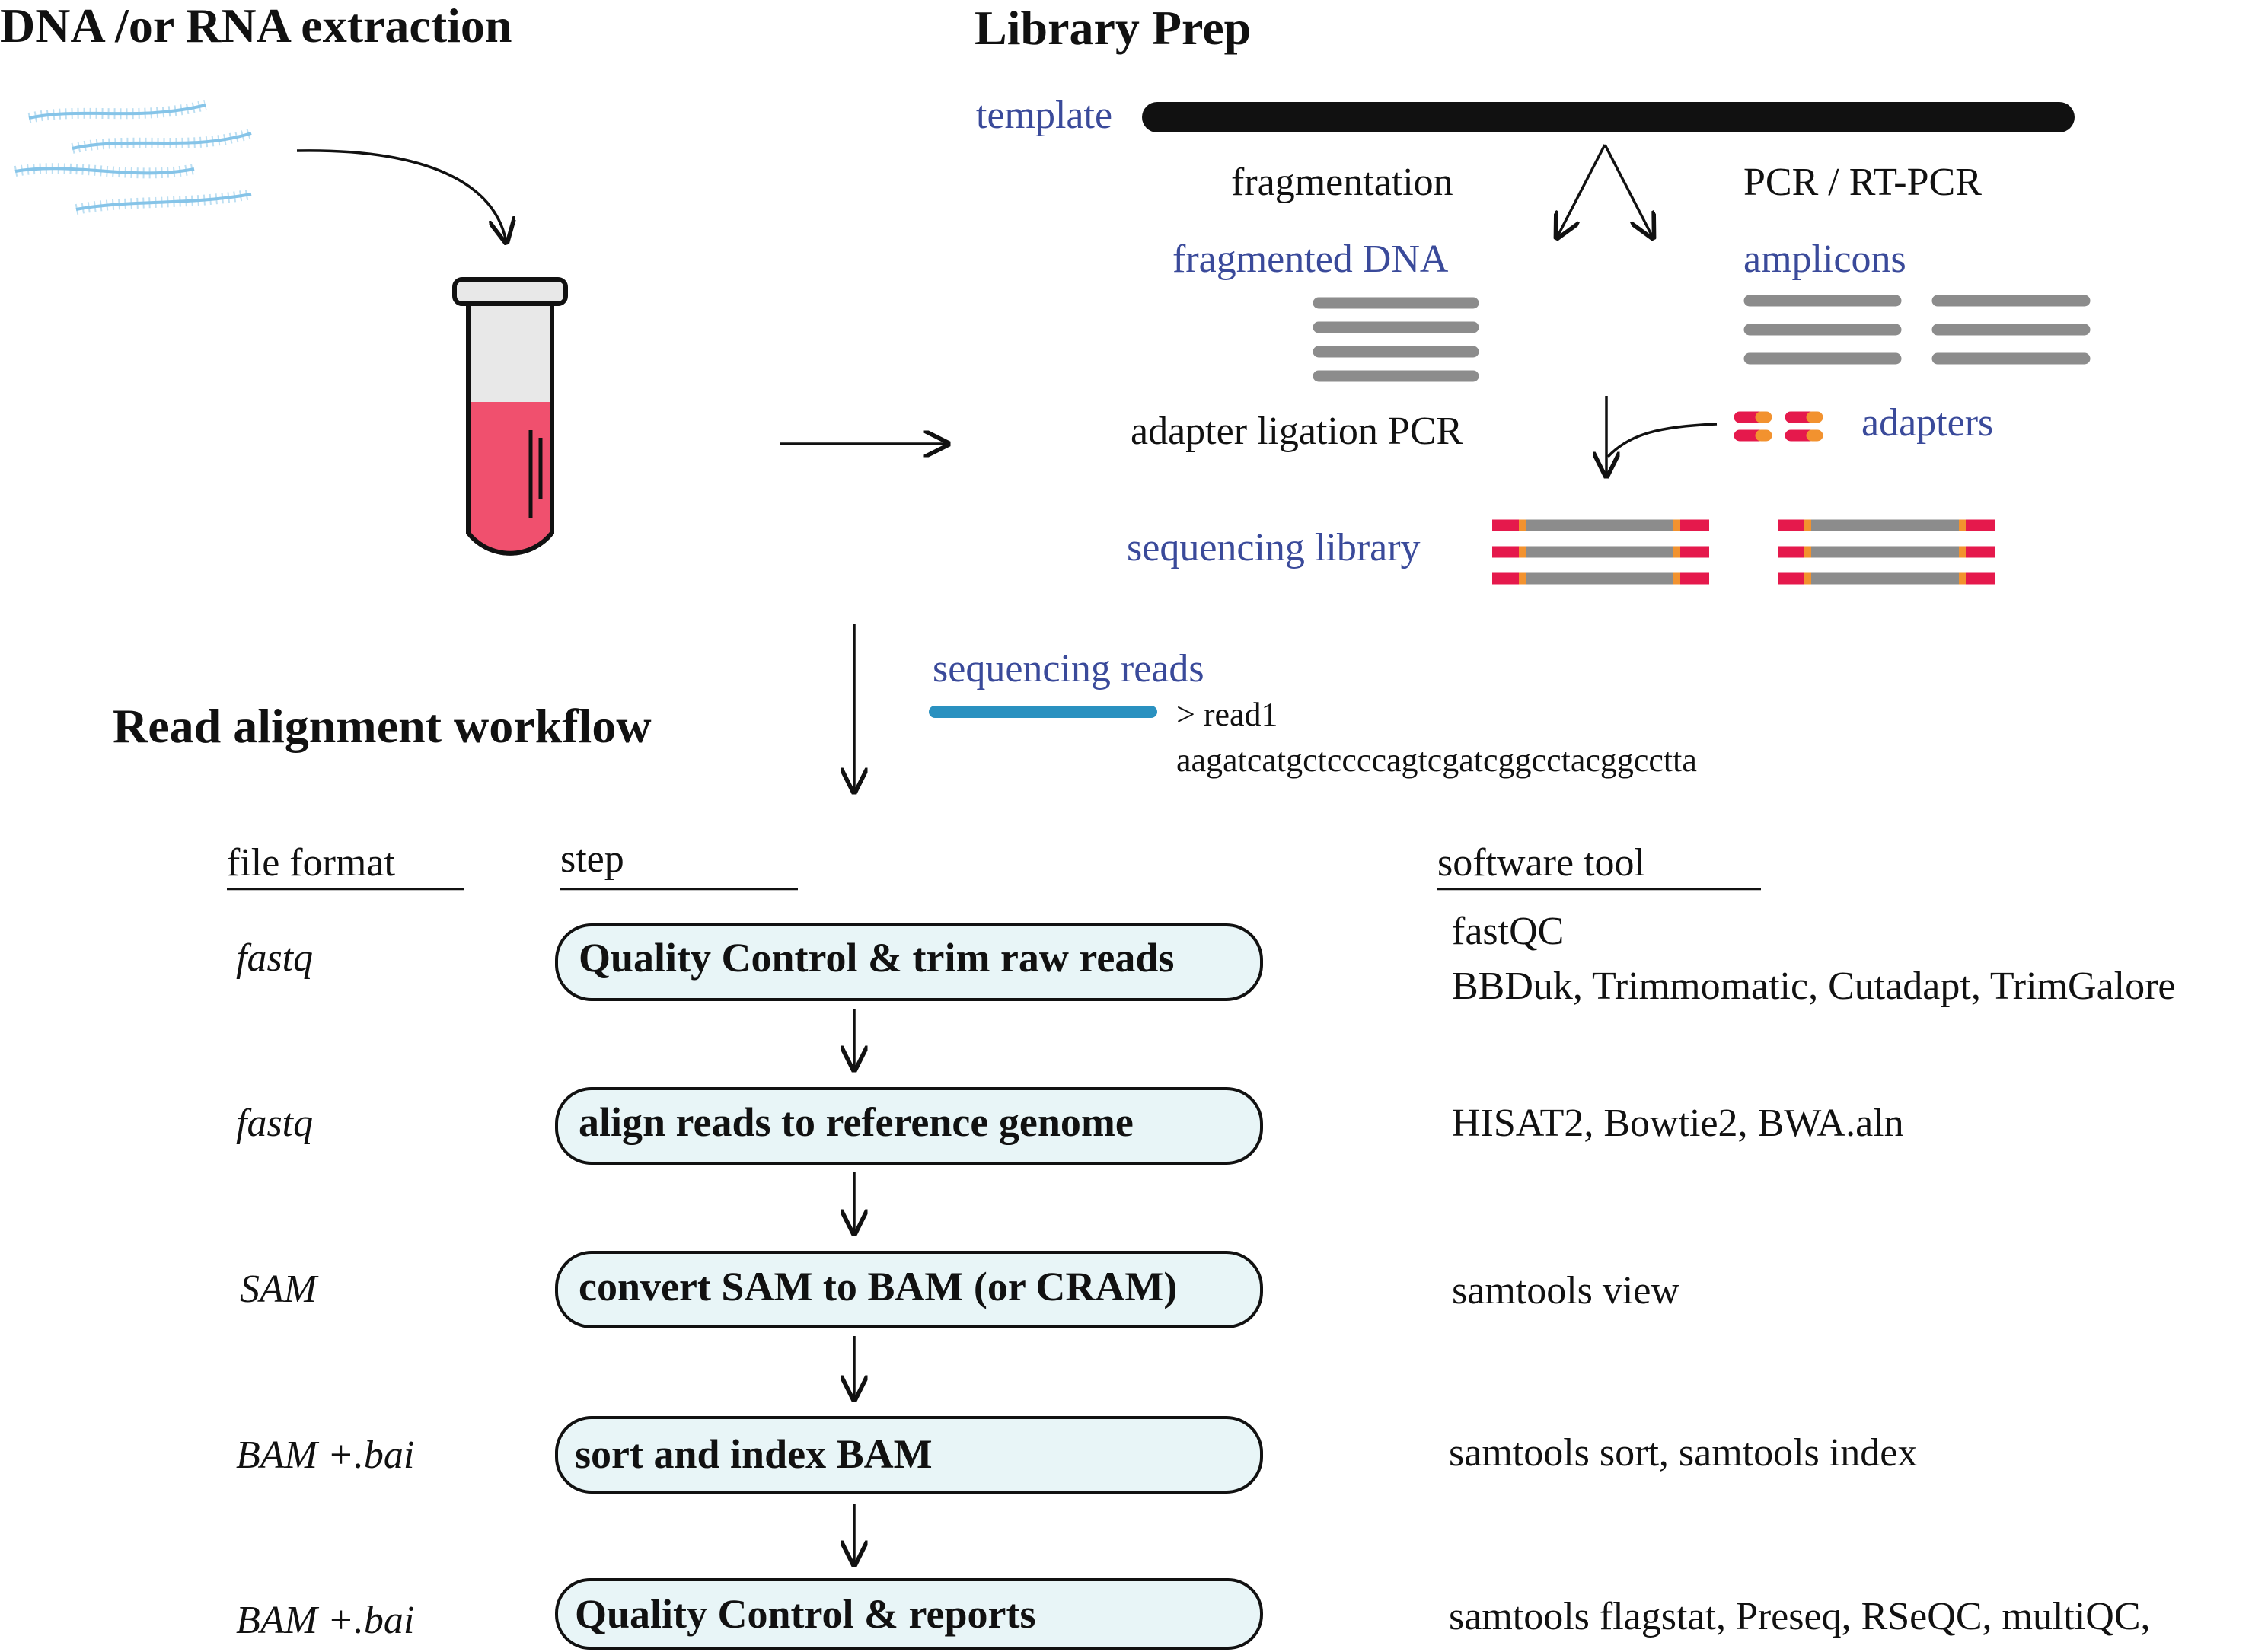 The width and height of the screenshot is (2268, 1652). Describe the element at coordinates (279, 1289) in the screenshot. I see `row-file-format: SAM` at that location.